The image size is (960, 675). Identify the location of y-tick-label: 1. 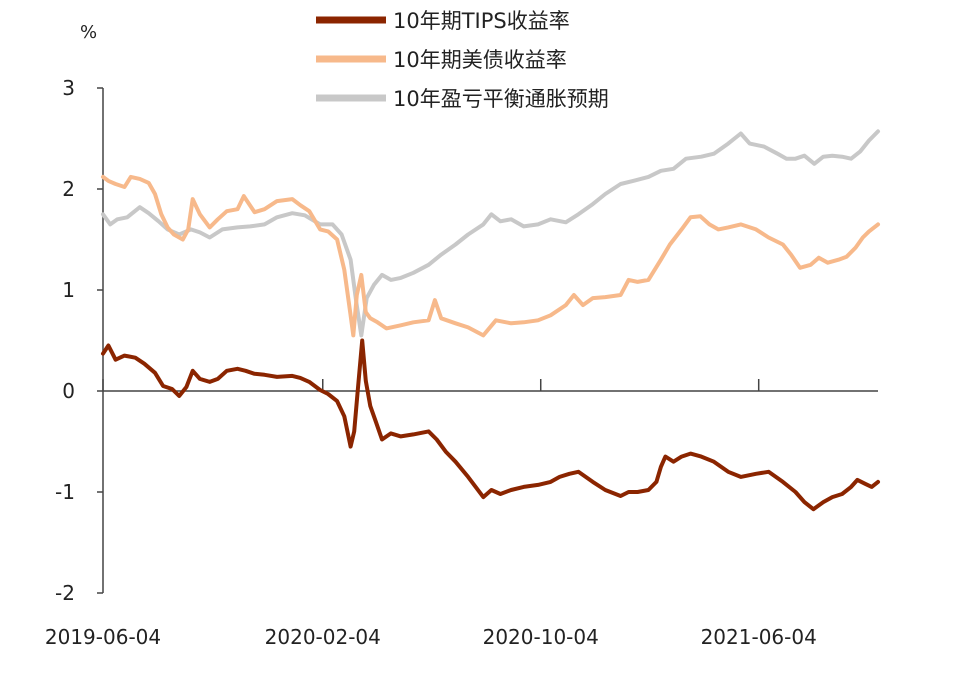
(68, 290).